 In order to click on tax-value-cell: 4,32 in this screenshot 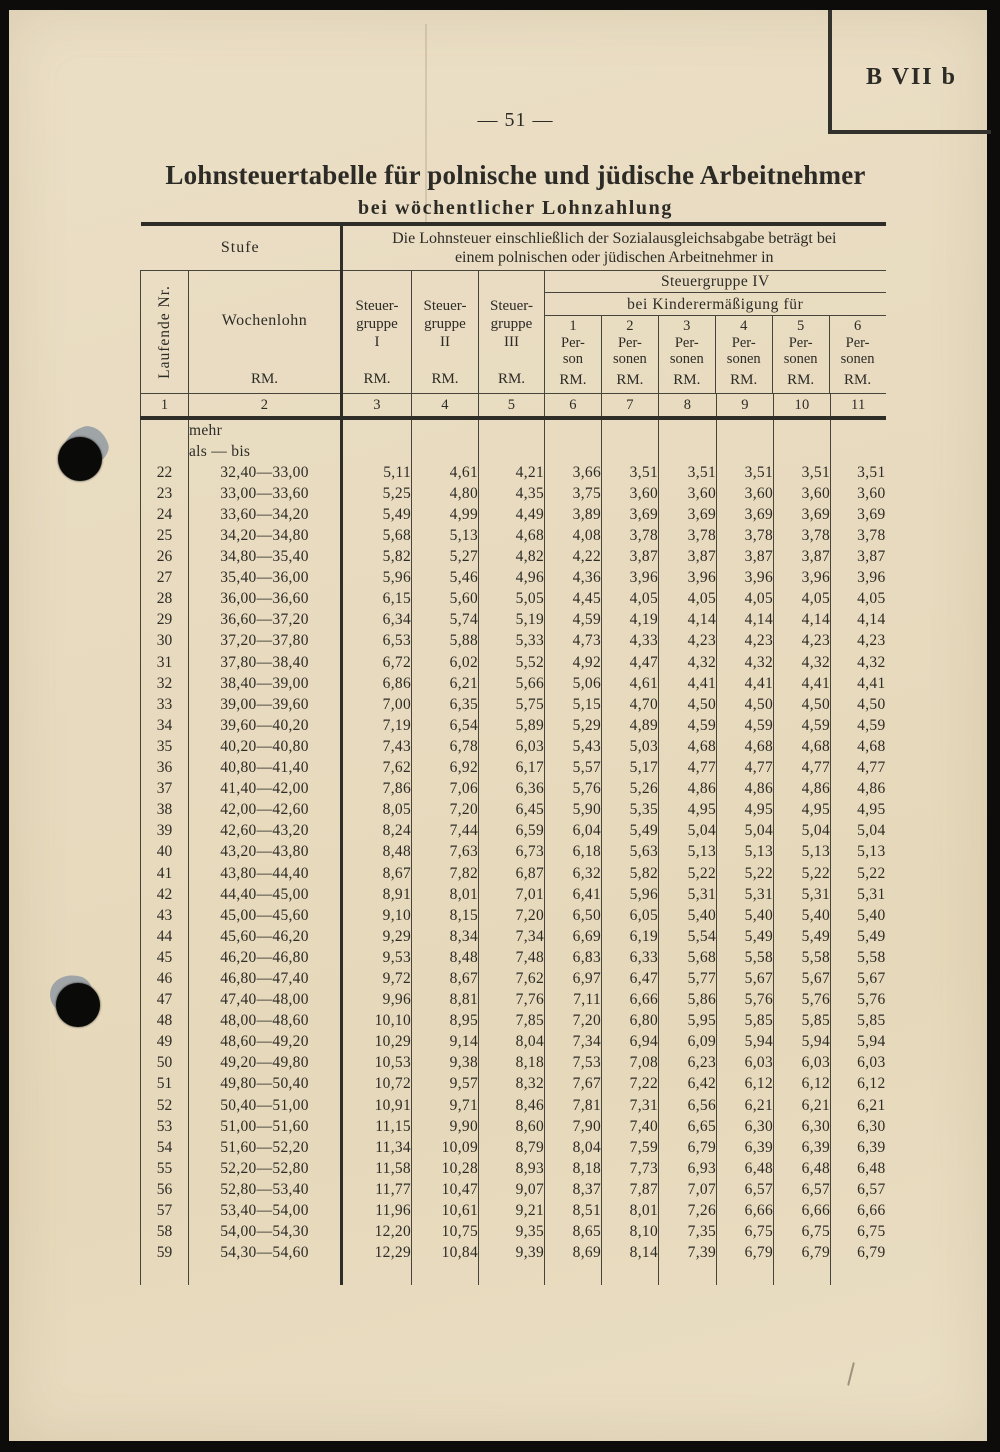, I will do `click(687, 663)`.